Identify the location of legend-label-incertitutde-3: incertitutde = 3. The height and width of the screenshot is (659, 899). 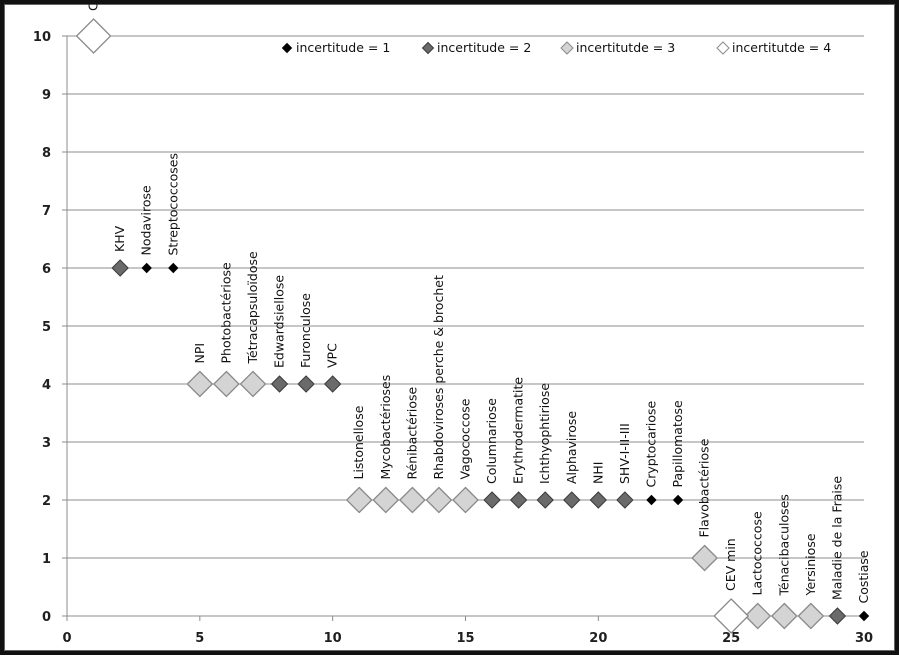
(625, 47).